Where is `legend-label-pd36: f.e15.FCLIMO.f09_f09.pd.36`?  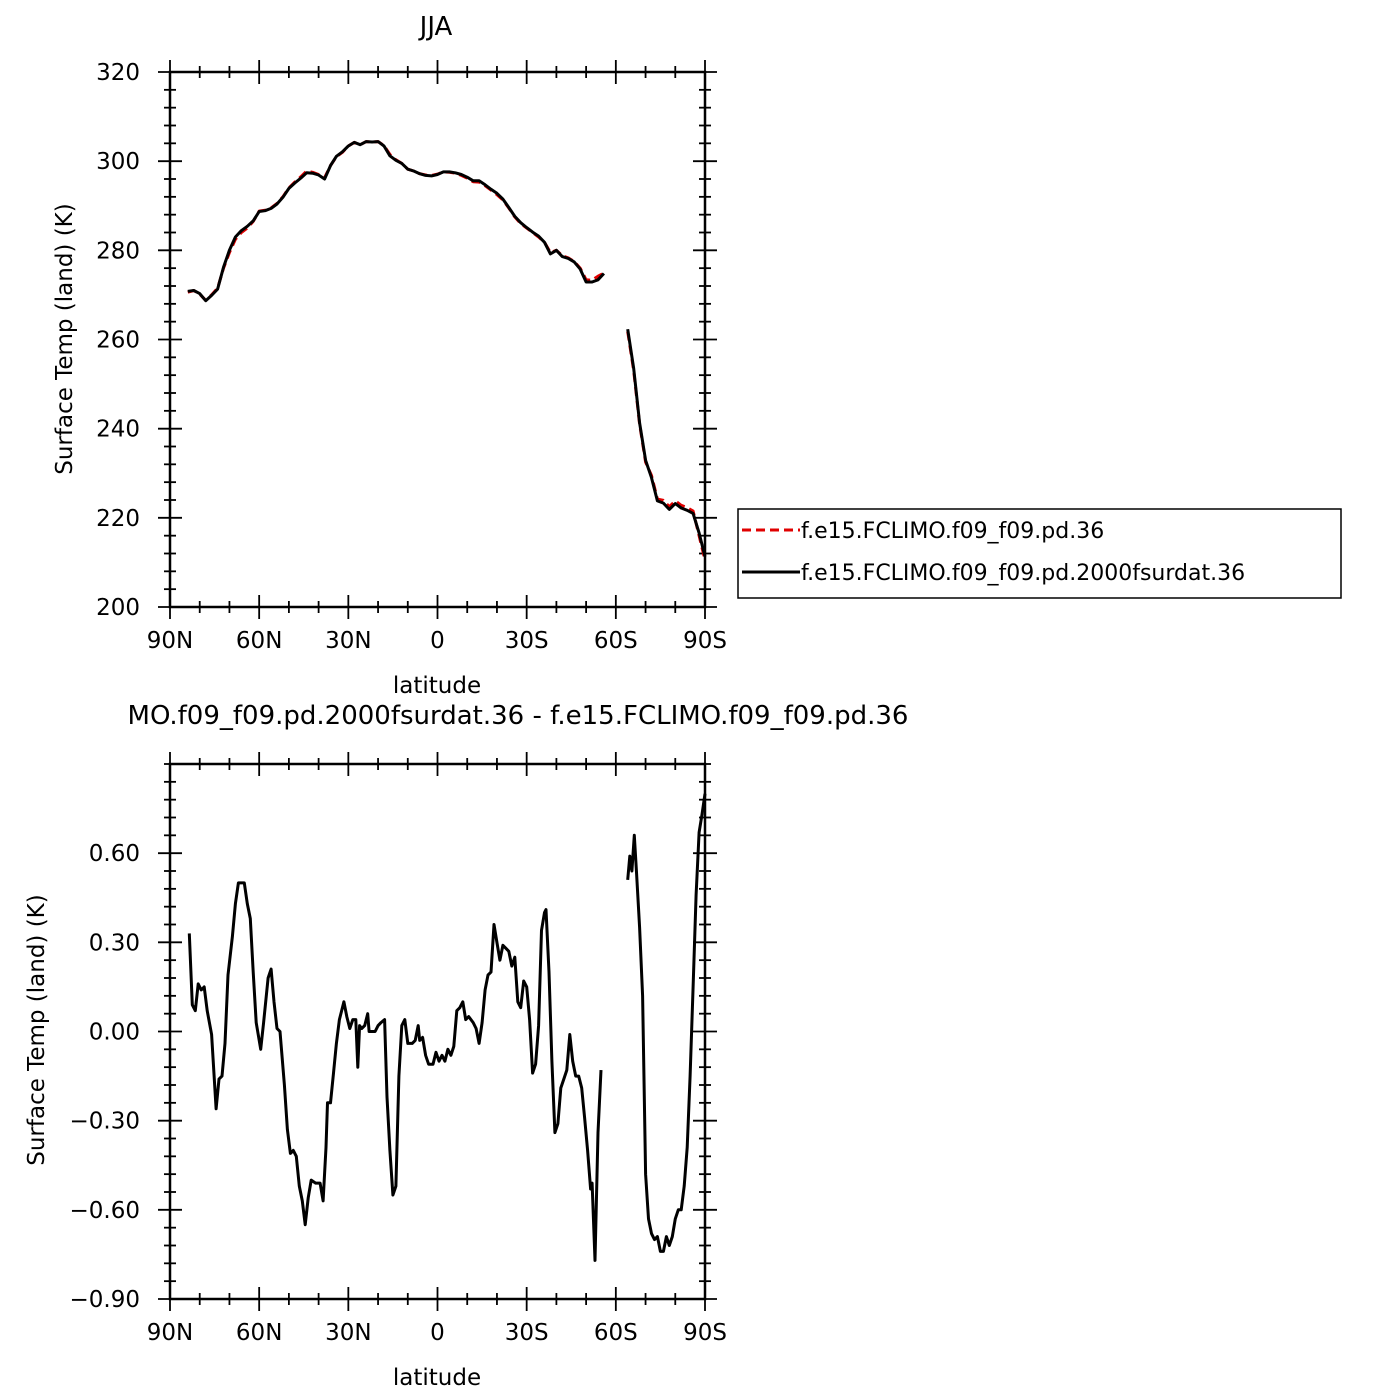
legend-label-pd36: f.e15.FCLIMO.f09_f09.pd.36 is located at coordinates (952, 531).